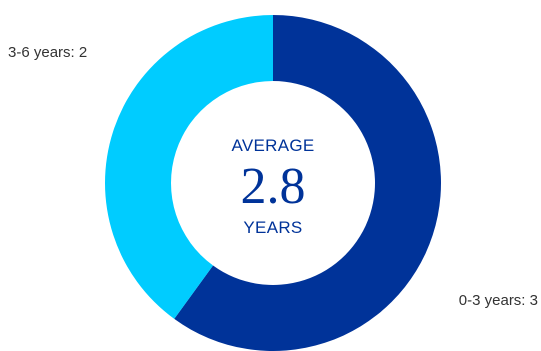  I want to click on center-value: 2.8, so click(273, 186).